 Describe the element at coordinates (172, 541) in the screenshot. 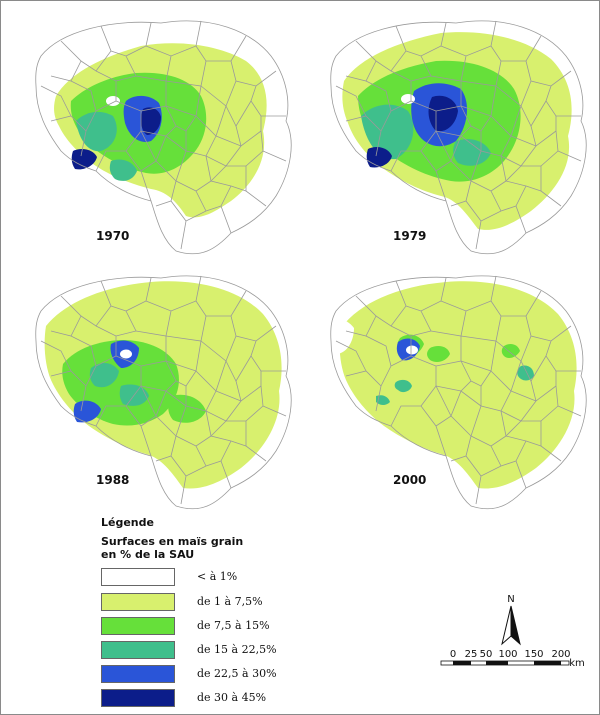

I see `legend-subtitle-line1: Surfaces en maïs grain` at that location.